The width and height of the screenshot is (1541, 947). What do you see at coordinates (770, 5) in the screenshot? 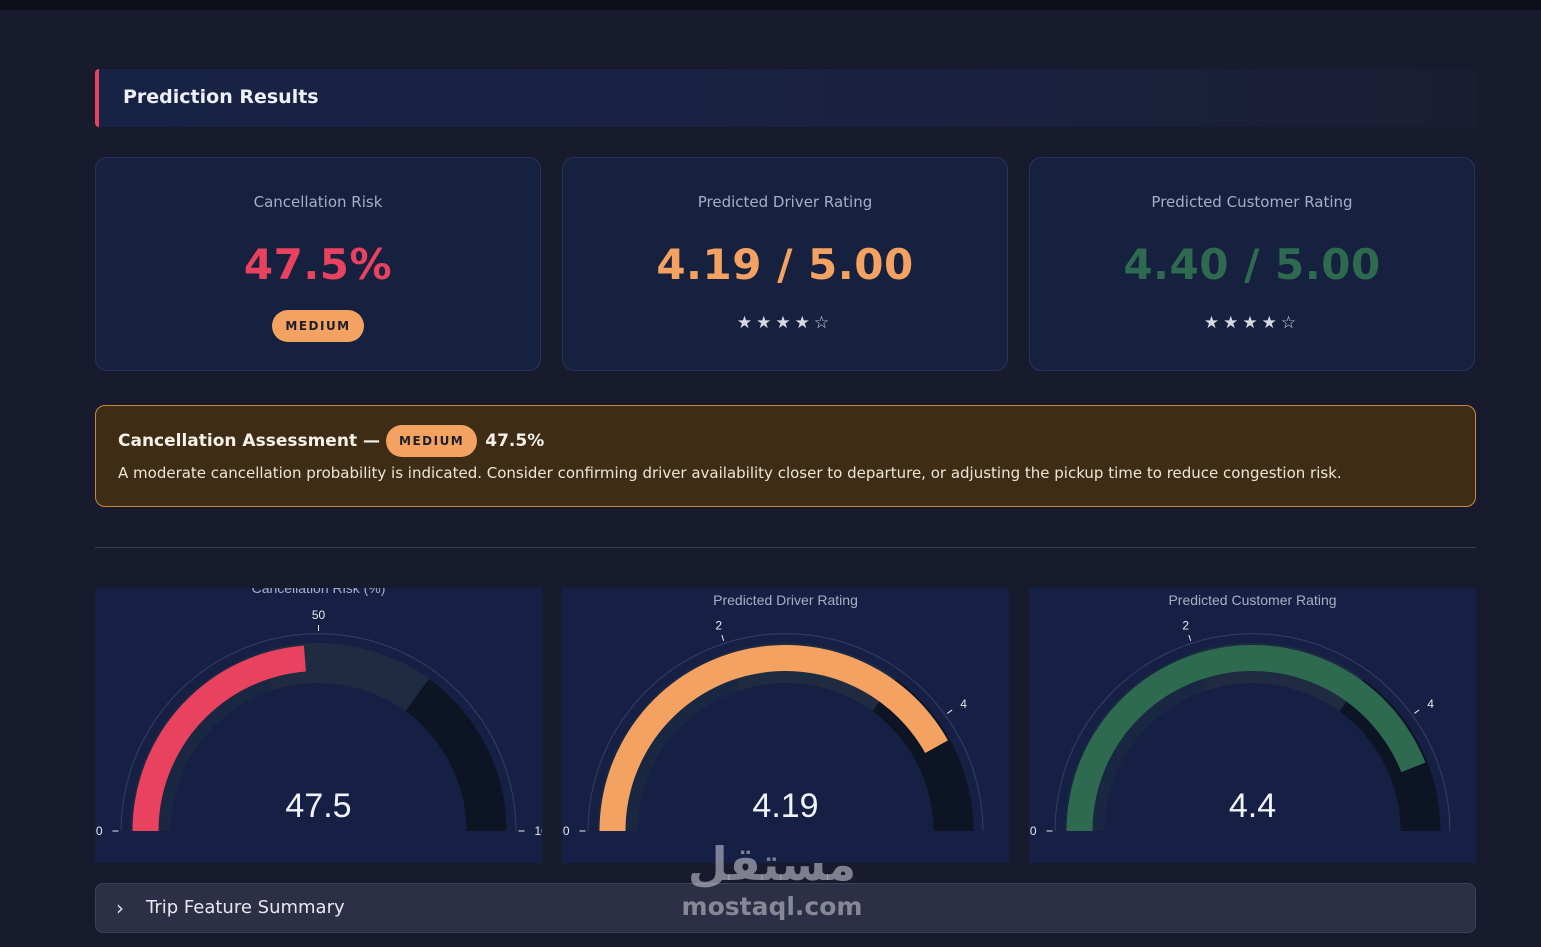
I see `top-bar` at bounding box center [770, 5].